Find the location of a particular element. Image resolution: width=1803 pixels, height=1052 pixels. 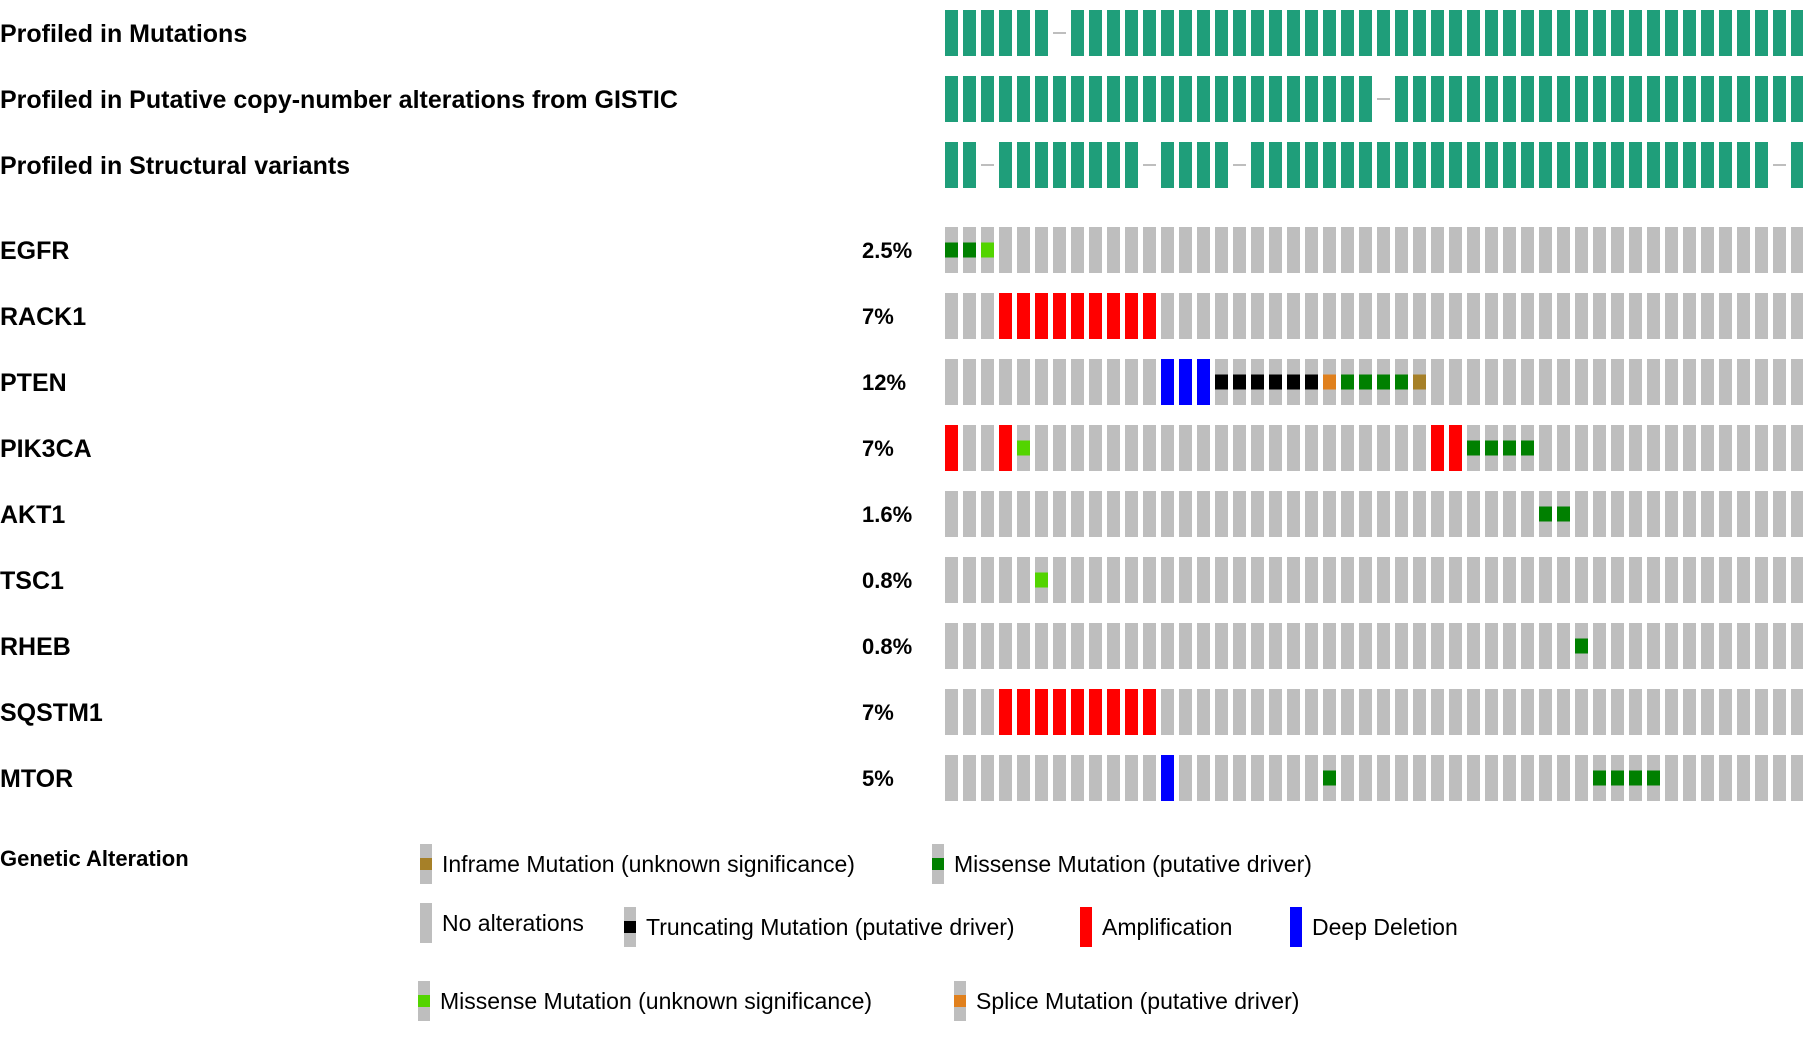

legend-item-truncating-driver: Truncating Mutation (putative driver) is located at coordinates (819, 927).